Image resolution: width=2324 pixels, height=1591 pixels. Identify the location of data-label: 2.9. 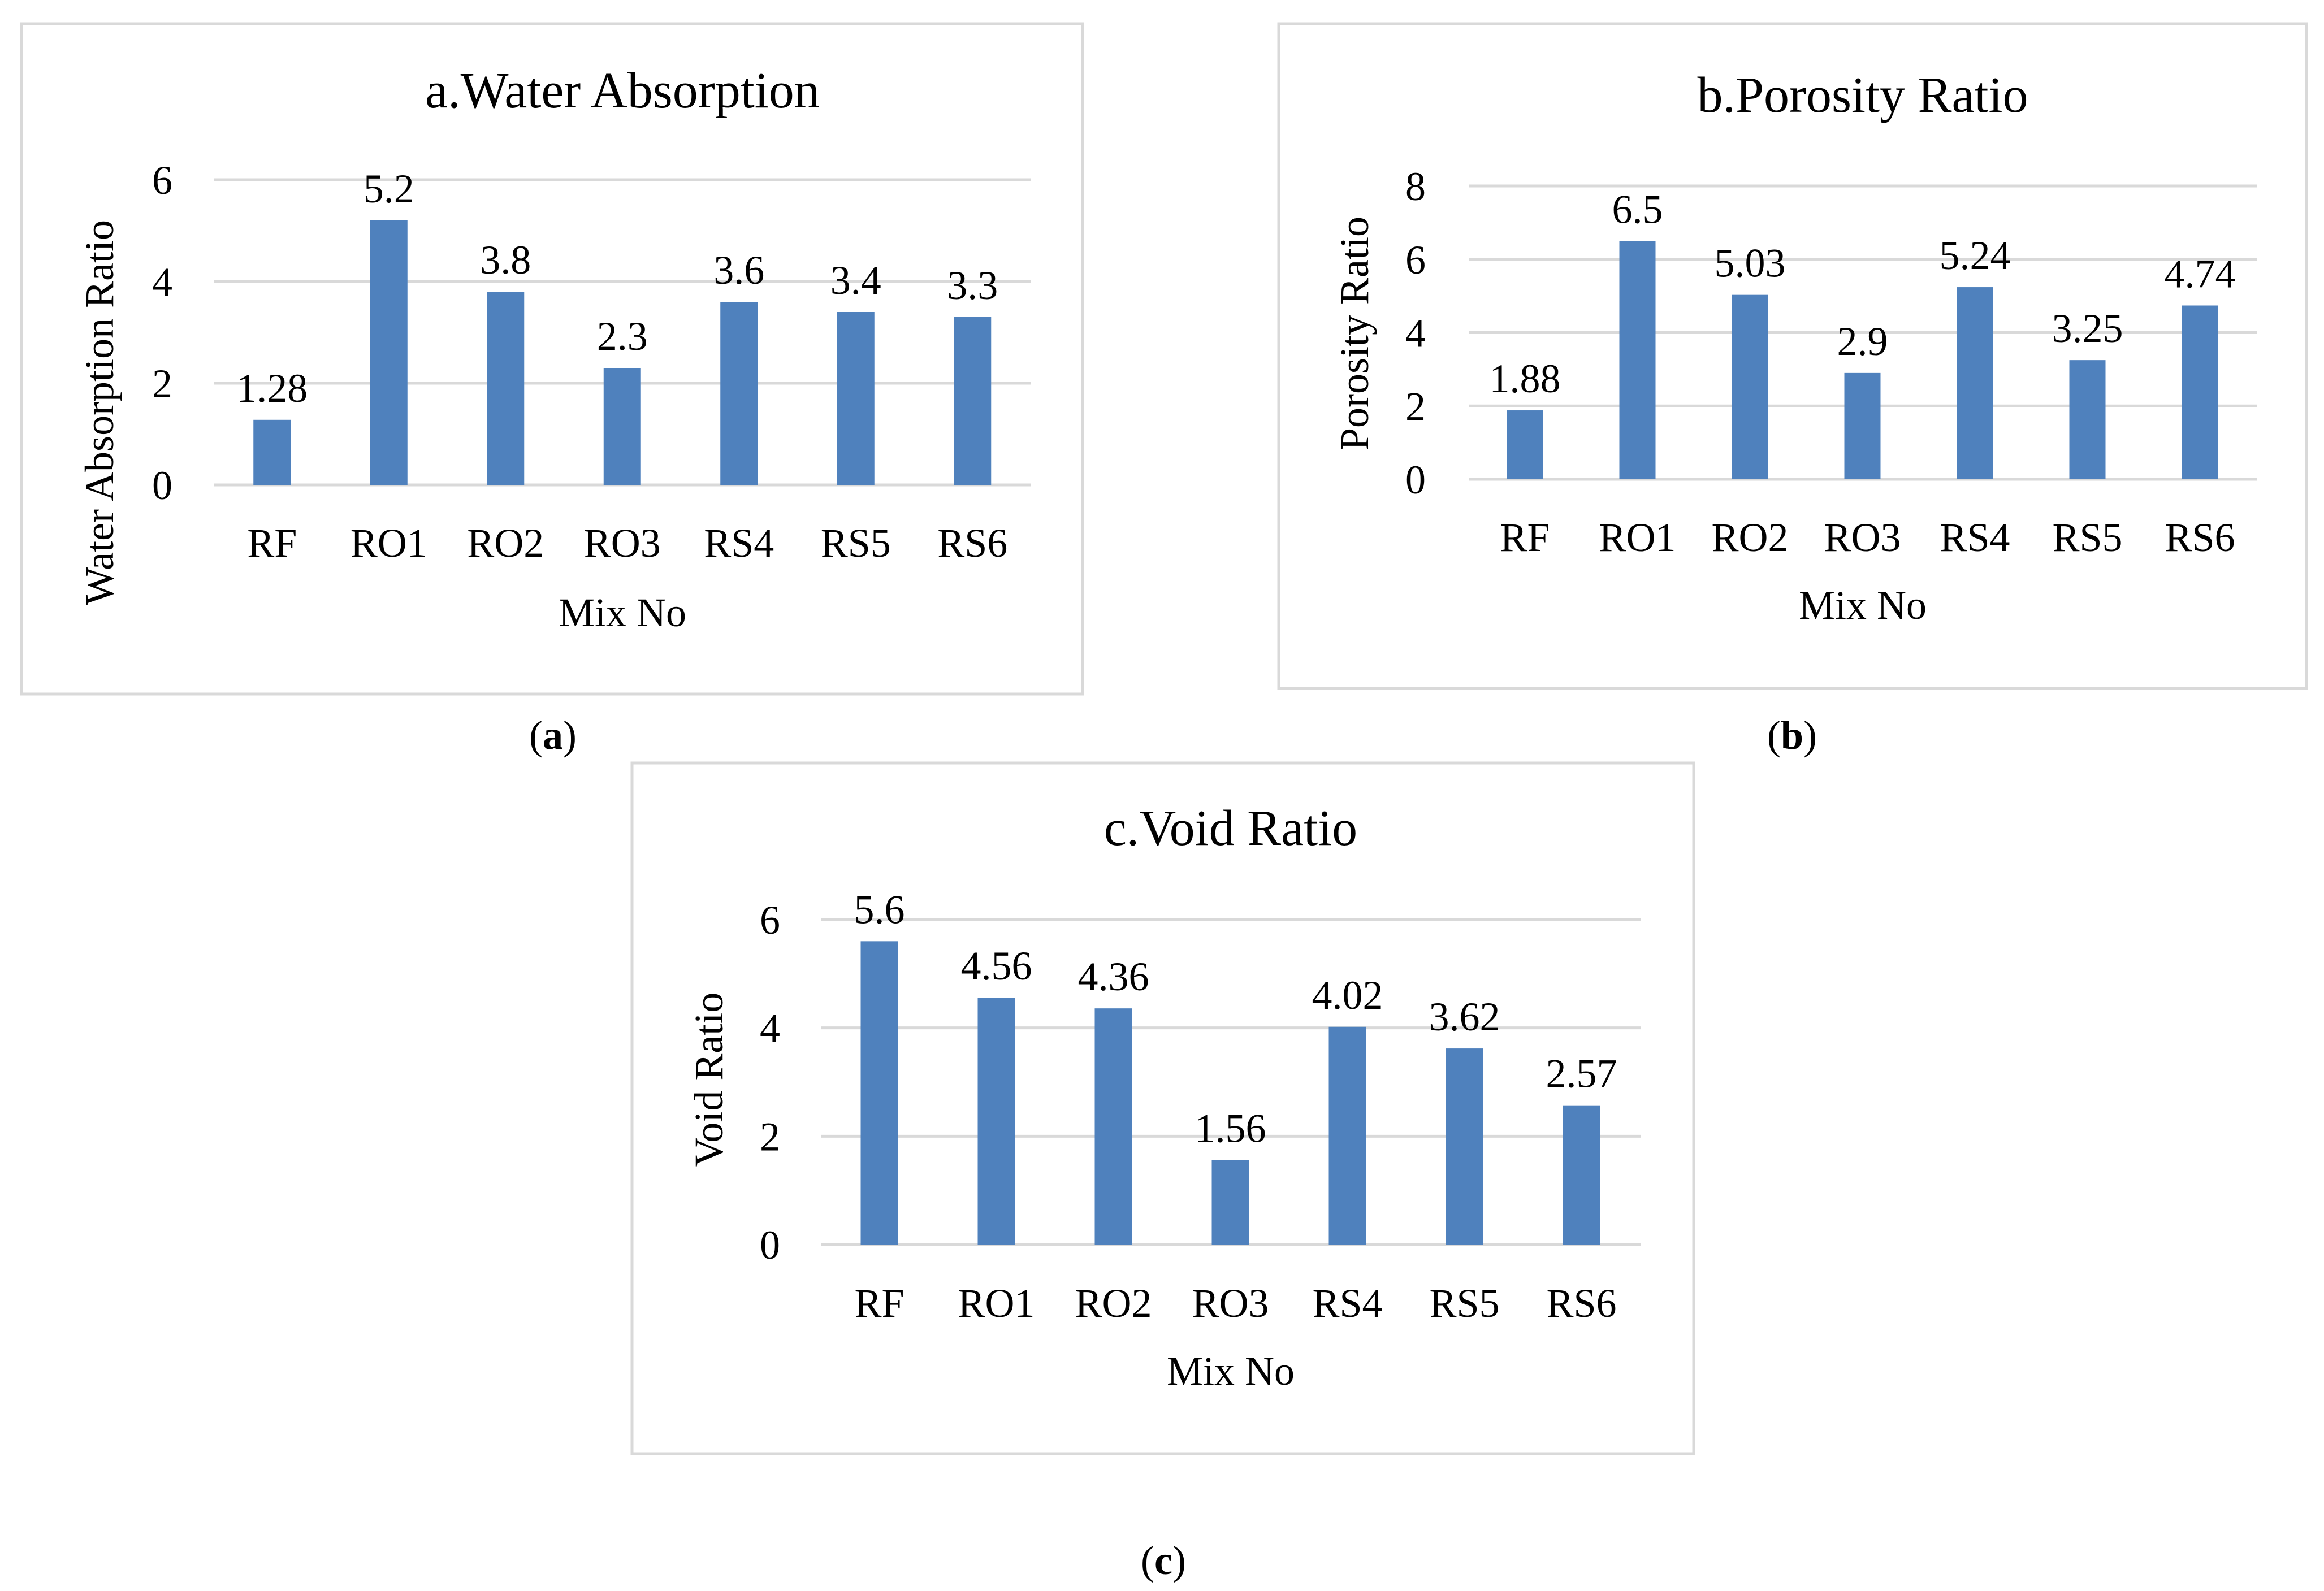
(1862, 342).